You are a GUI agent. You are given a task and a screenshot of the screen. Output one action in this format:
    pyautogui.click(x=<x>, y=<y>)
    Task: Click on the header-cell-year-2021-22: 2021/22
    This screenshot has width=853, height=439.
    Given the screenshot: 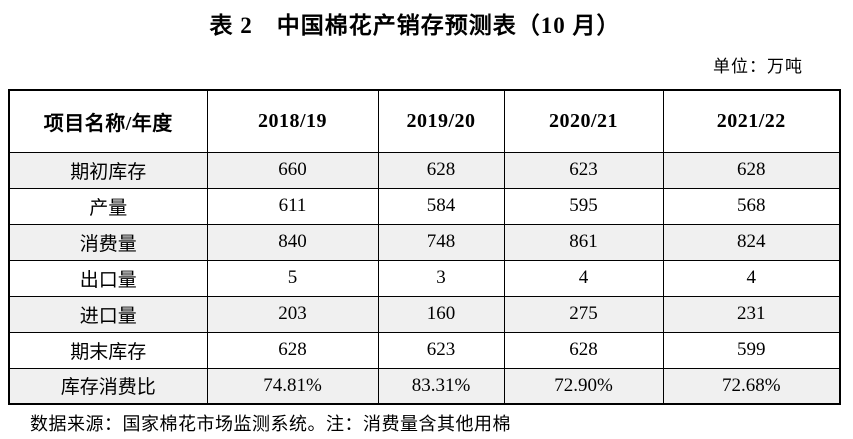 What is the action you would take?
    pyautogui.click(x=751, y=121)
    